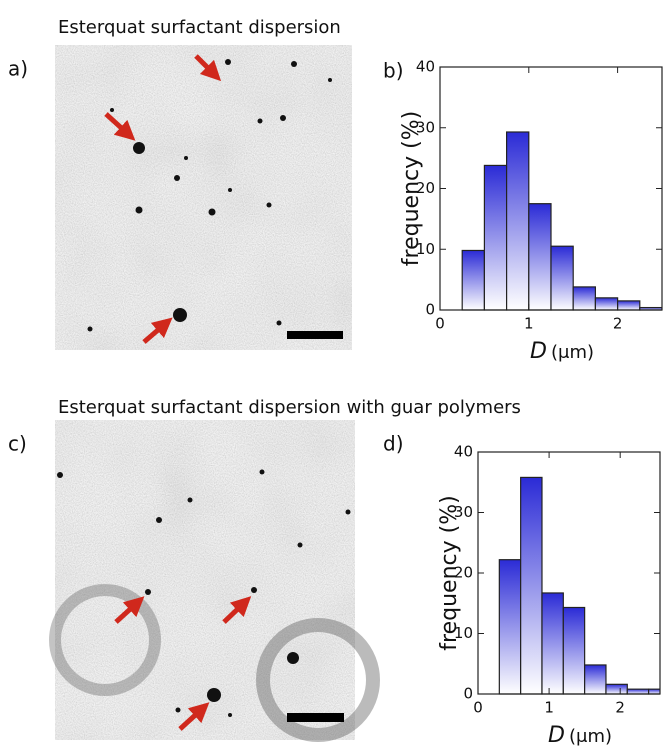 The image size is (663, 754). I want to click on panel-label: b), so click(393, 71).